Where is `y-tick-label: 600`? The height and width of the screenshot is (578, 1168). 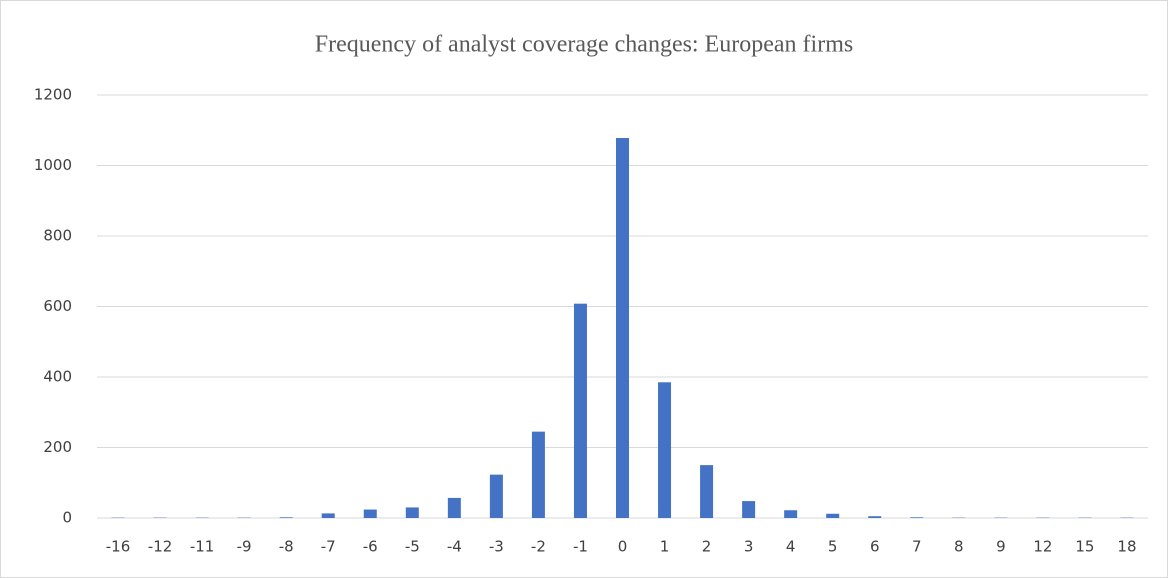
y-tick-label: 600 is located at coordinates (57, 306).